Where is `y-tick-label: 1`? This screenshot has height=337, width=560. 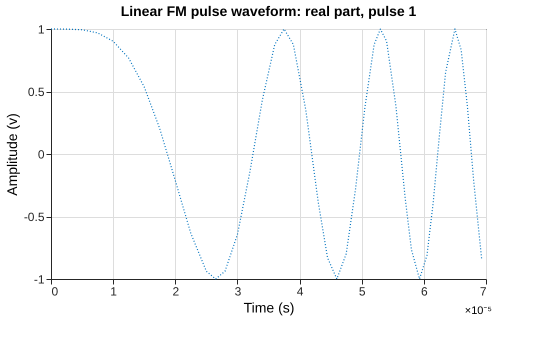
y-tick-label: 1 is located at coordinates (41, 29).